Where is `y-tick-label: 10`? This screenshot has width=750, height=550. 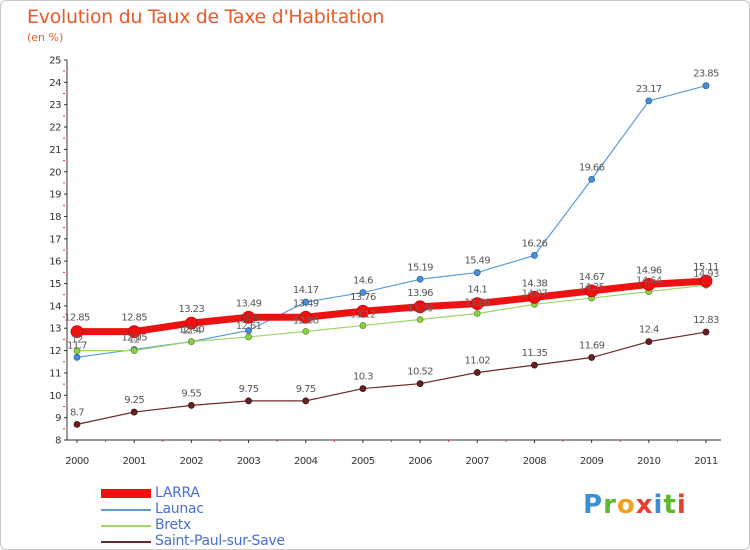
y-tick-label: 10 is located at coordinates (55, 396).